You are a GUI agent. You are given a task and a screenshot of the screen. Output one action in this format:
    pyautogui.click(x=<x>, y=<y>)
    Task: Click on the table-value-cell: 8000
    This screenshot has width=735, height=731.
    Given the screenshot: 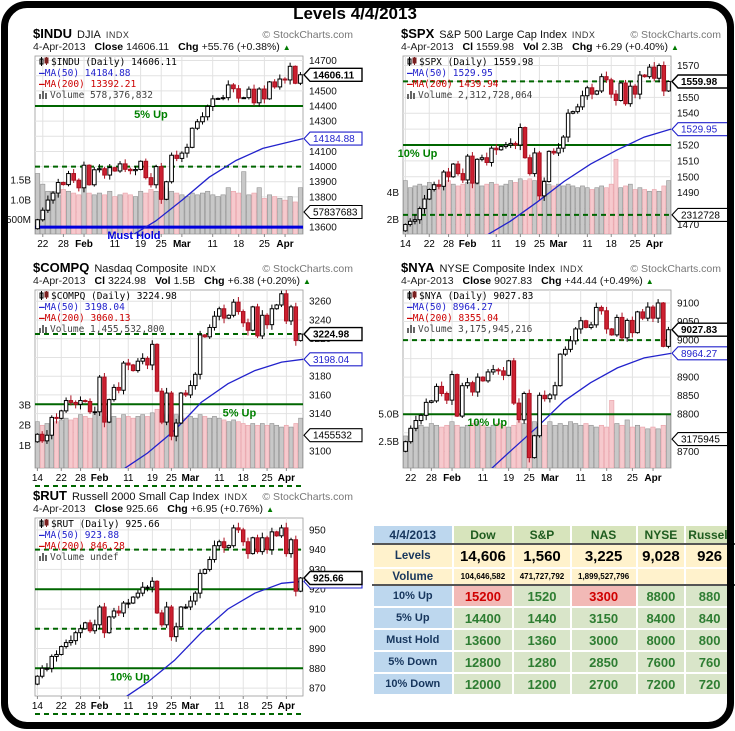 What is the action you would take?
    pyautogui.click(x=661, y=640)
    